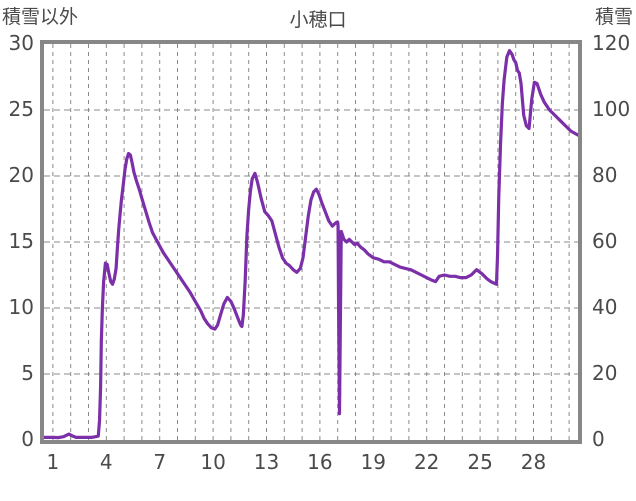 The width and height of the screenshot is (636, 501). What do you see at coordinates (426, 462) in the screenshot?
I see `x-axis-tick-label: 22` at bounding box center [426, 462].